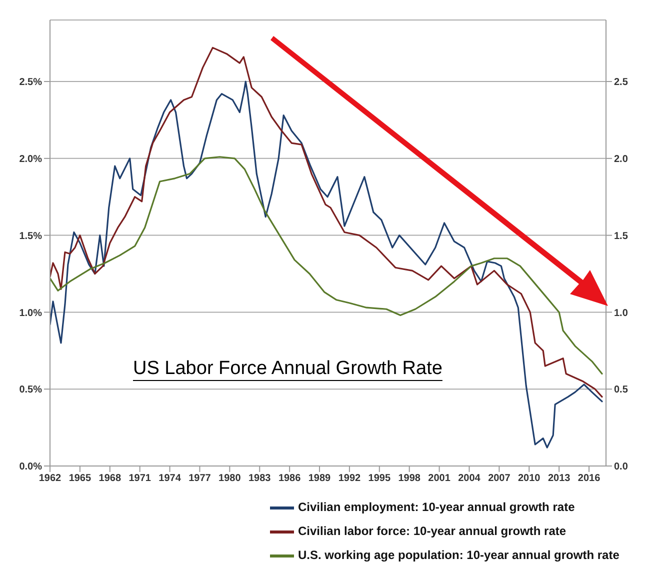 This screenshot has height=578, width=652. I want to click on text: US Labor Force Annual Growth Rate, so click(287, 369).